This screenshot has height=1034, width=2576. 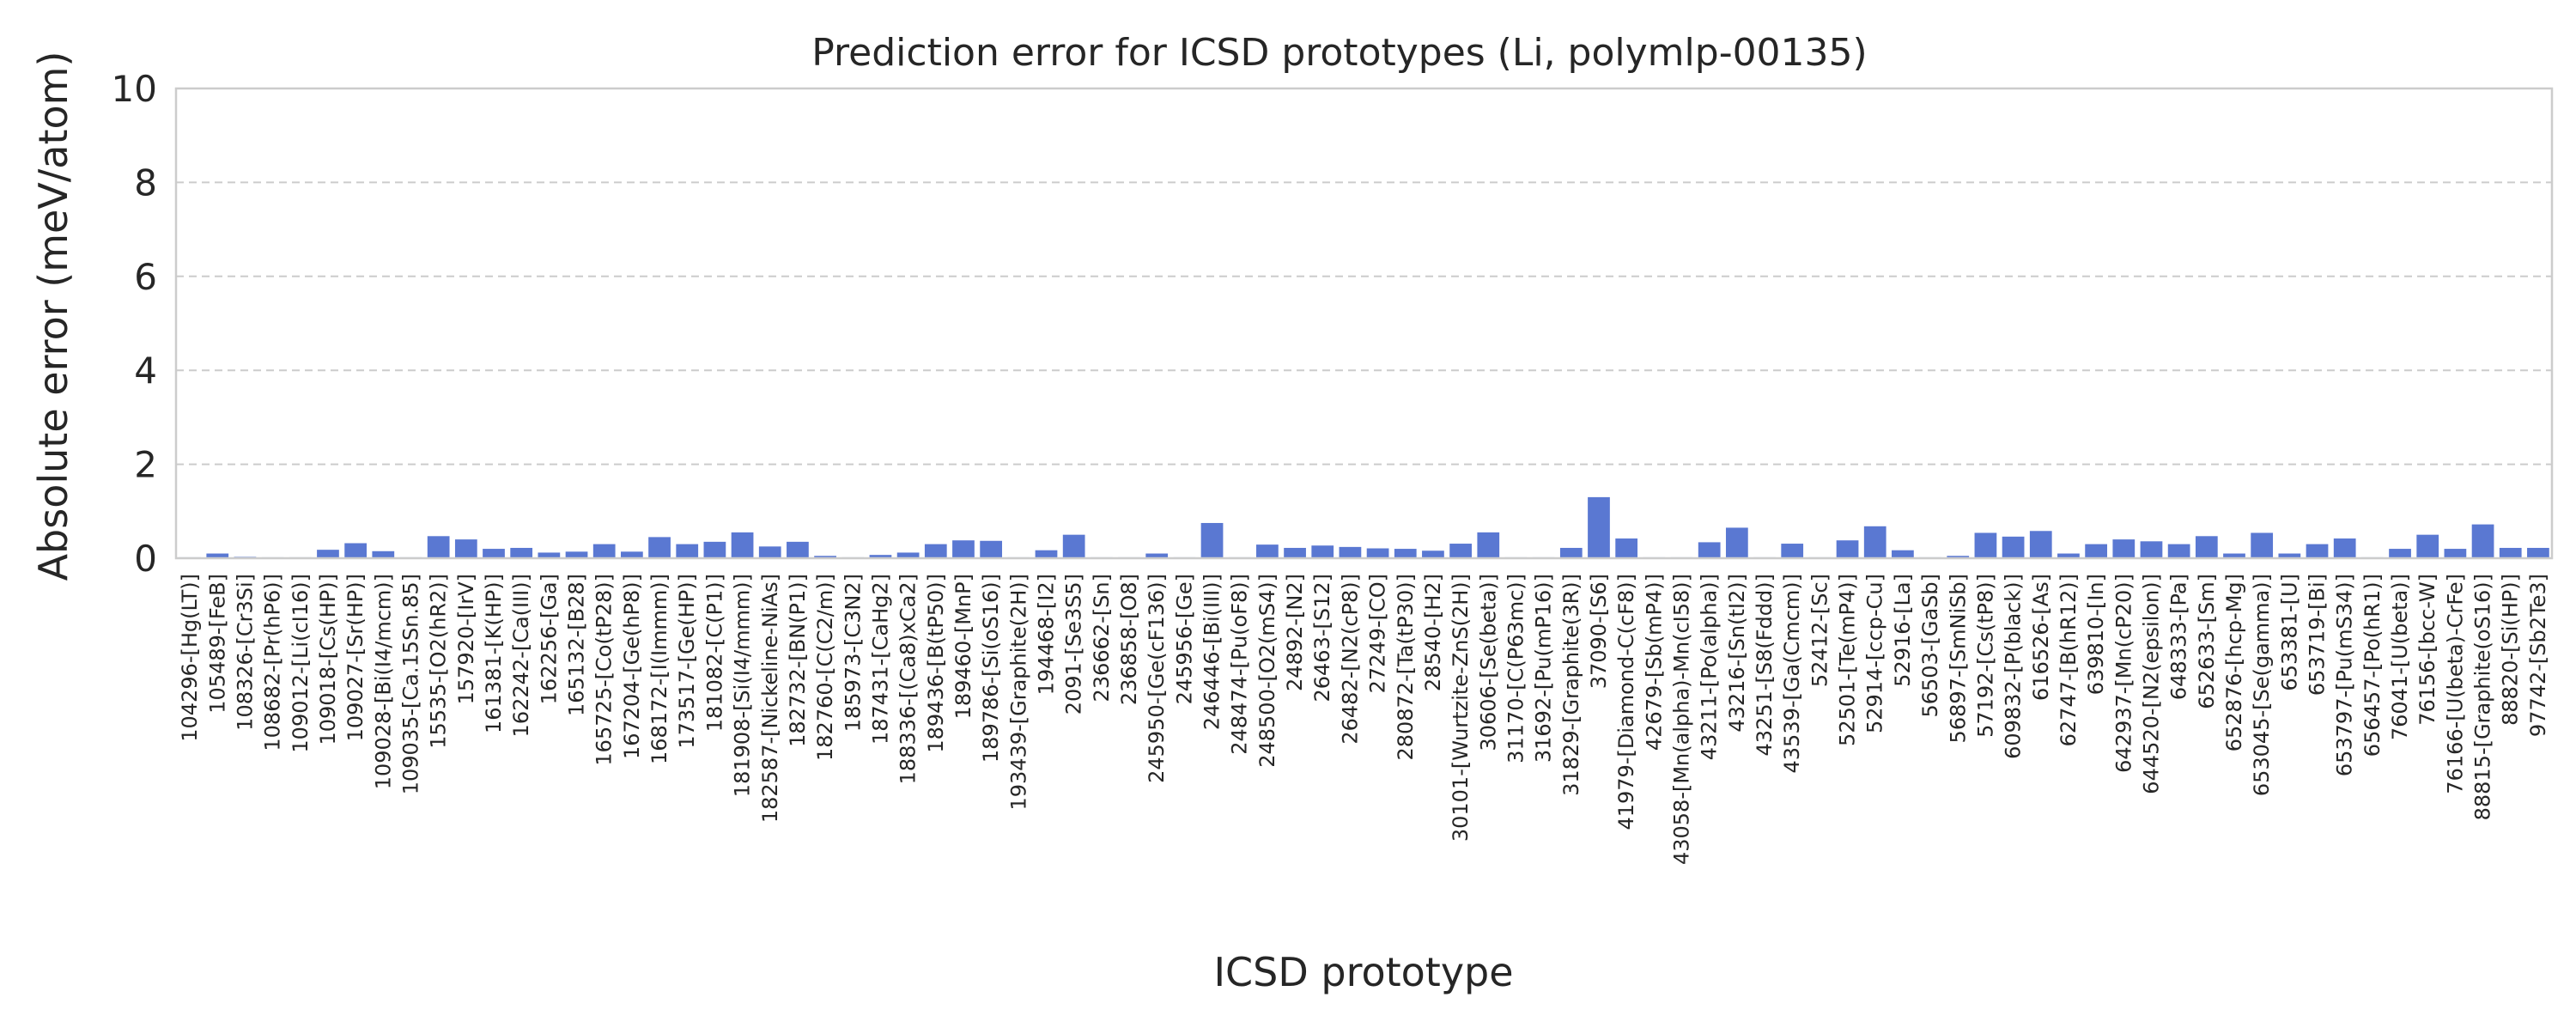 I want to click on x-tick-label: 642937-[Mn(cP20)], so click(x=2123, y=673).